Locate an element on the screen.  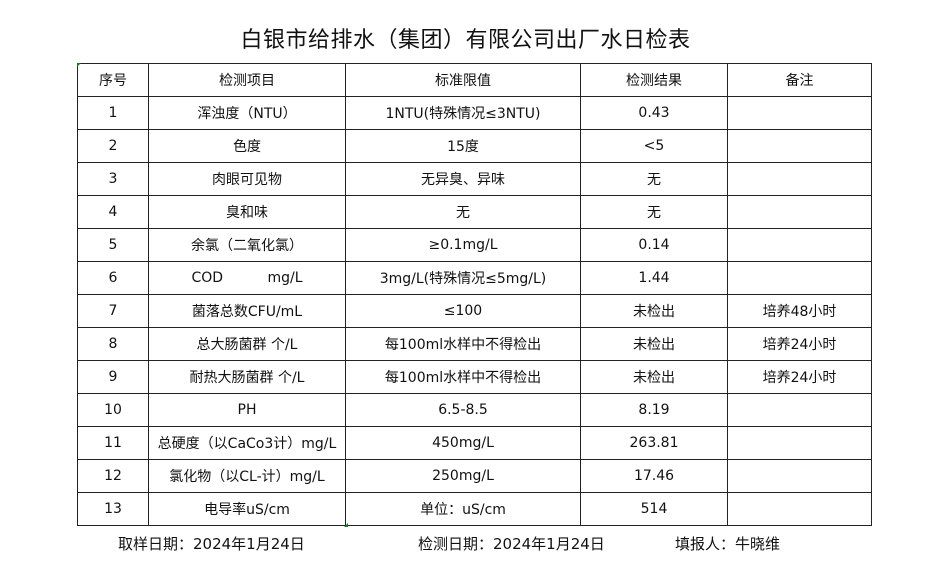
table-row: 6 COD mg/L 3mg/L(特殊情况≤5mg/L) 1.44 is located at coordinates (474, 278).